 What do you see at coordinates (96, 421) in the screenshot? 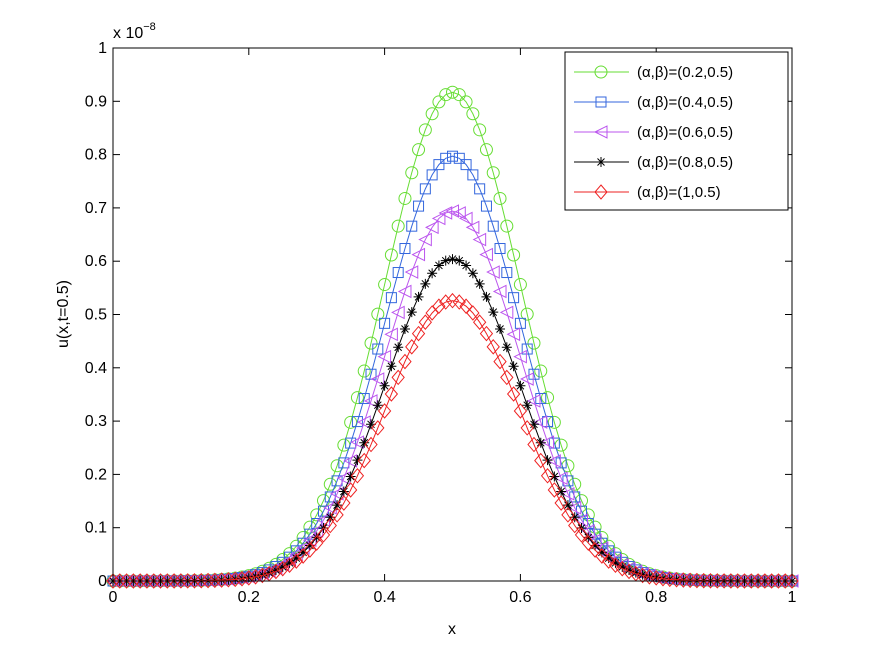
I see `y-tick-label: 0.3` at bounding box center [96, 421].